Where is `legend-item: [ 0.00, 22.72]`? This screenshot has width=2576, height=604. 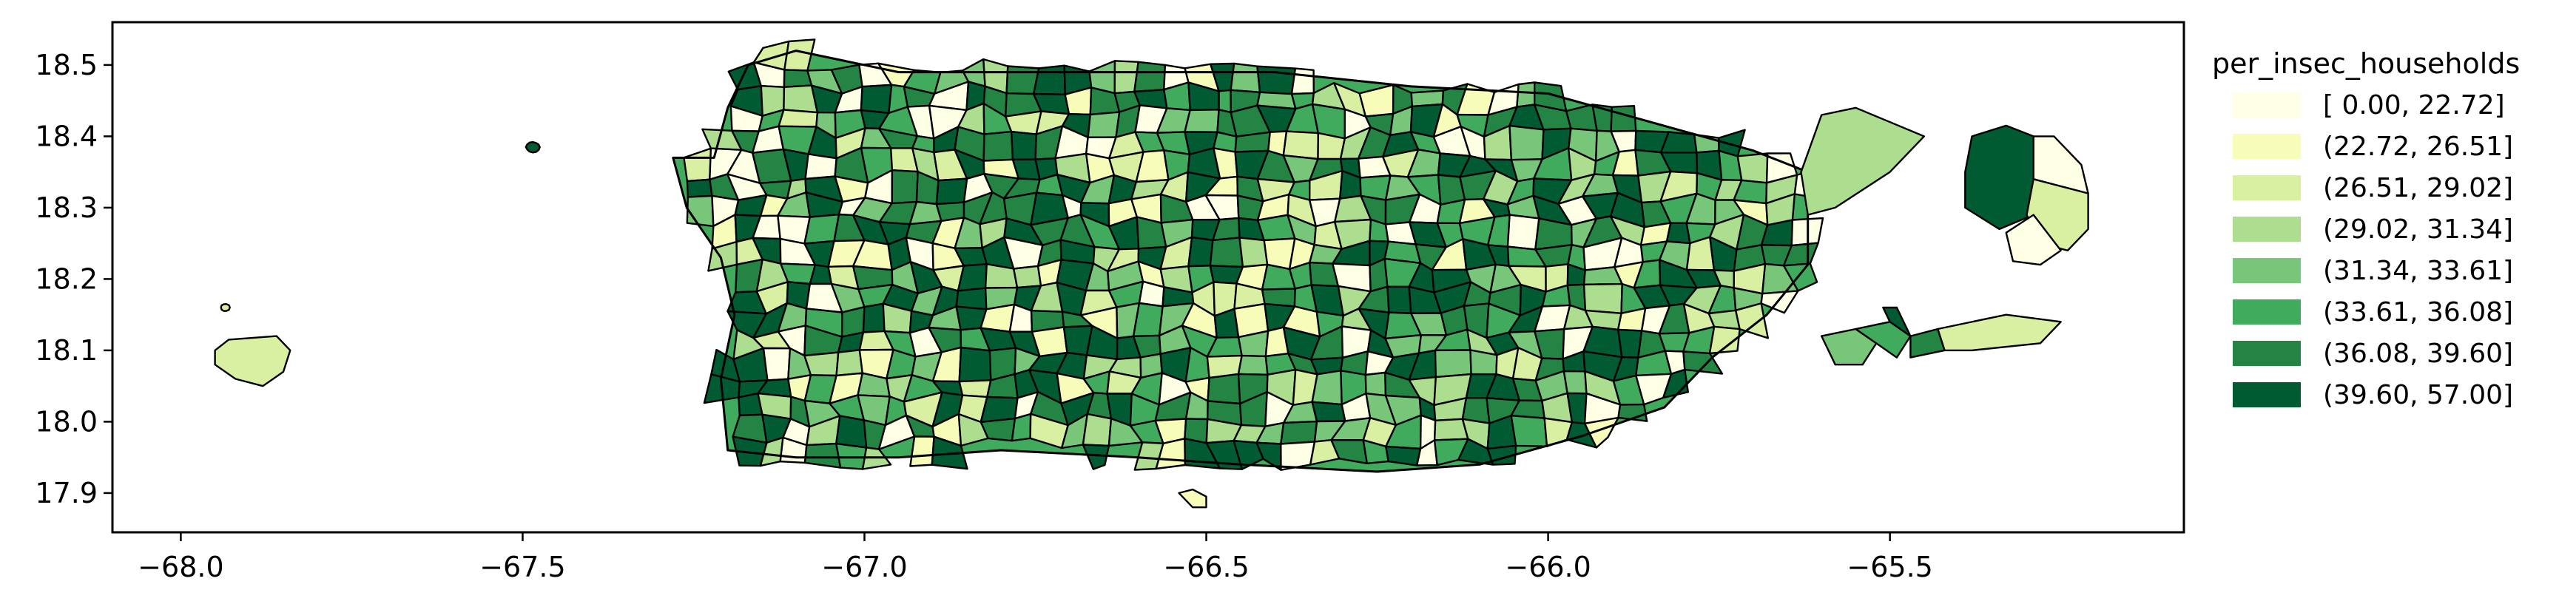 legend-item: [ 0.00, 22.72] is located at coordinates (2386, 105).